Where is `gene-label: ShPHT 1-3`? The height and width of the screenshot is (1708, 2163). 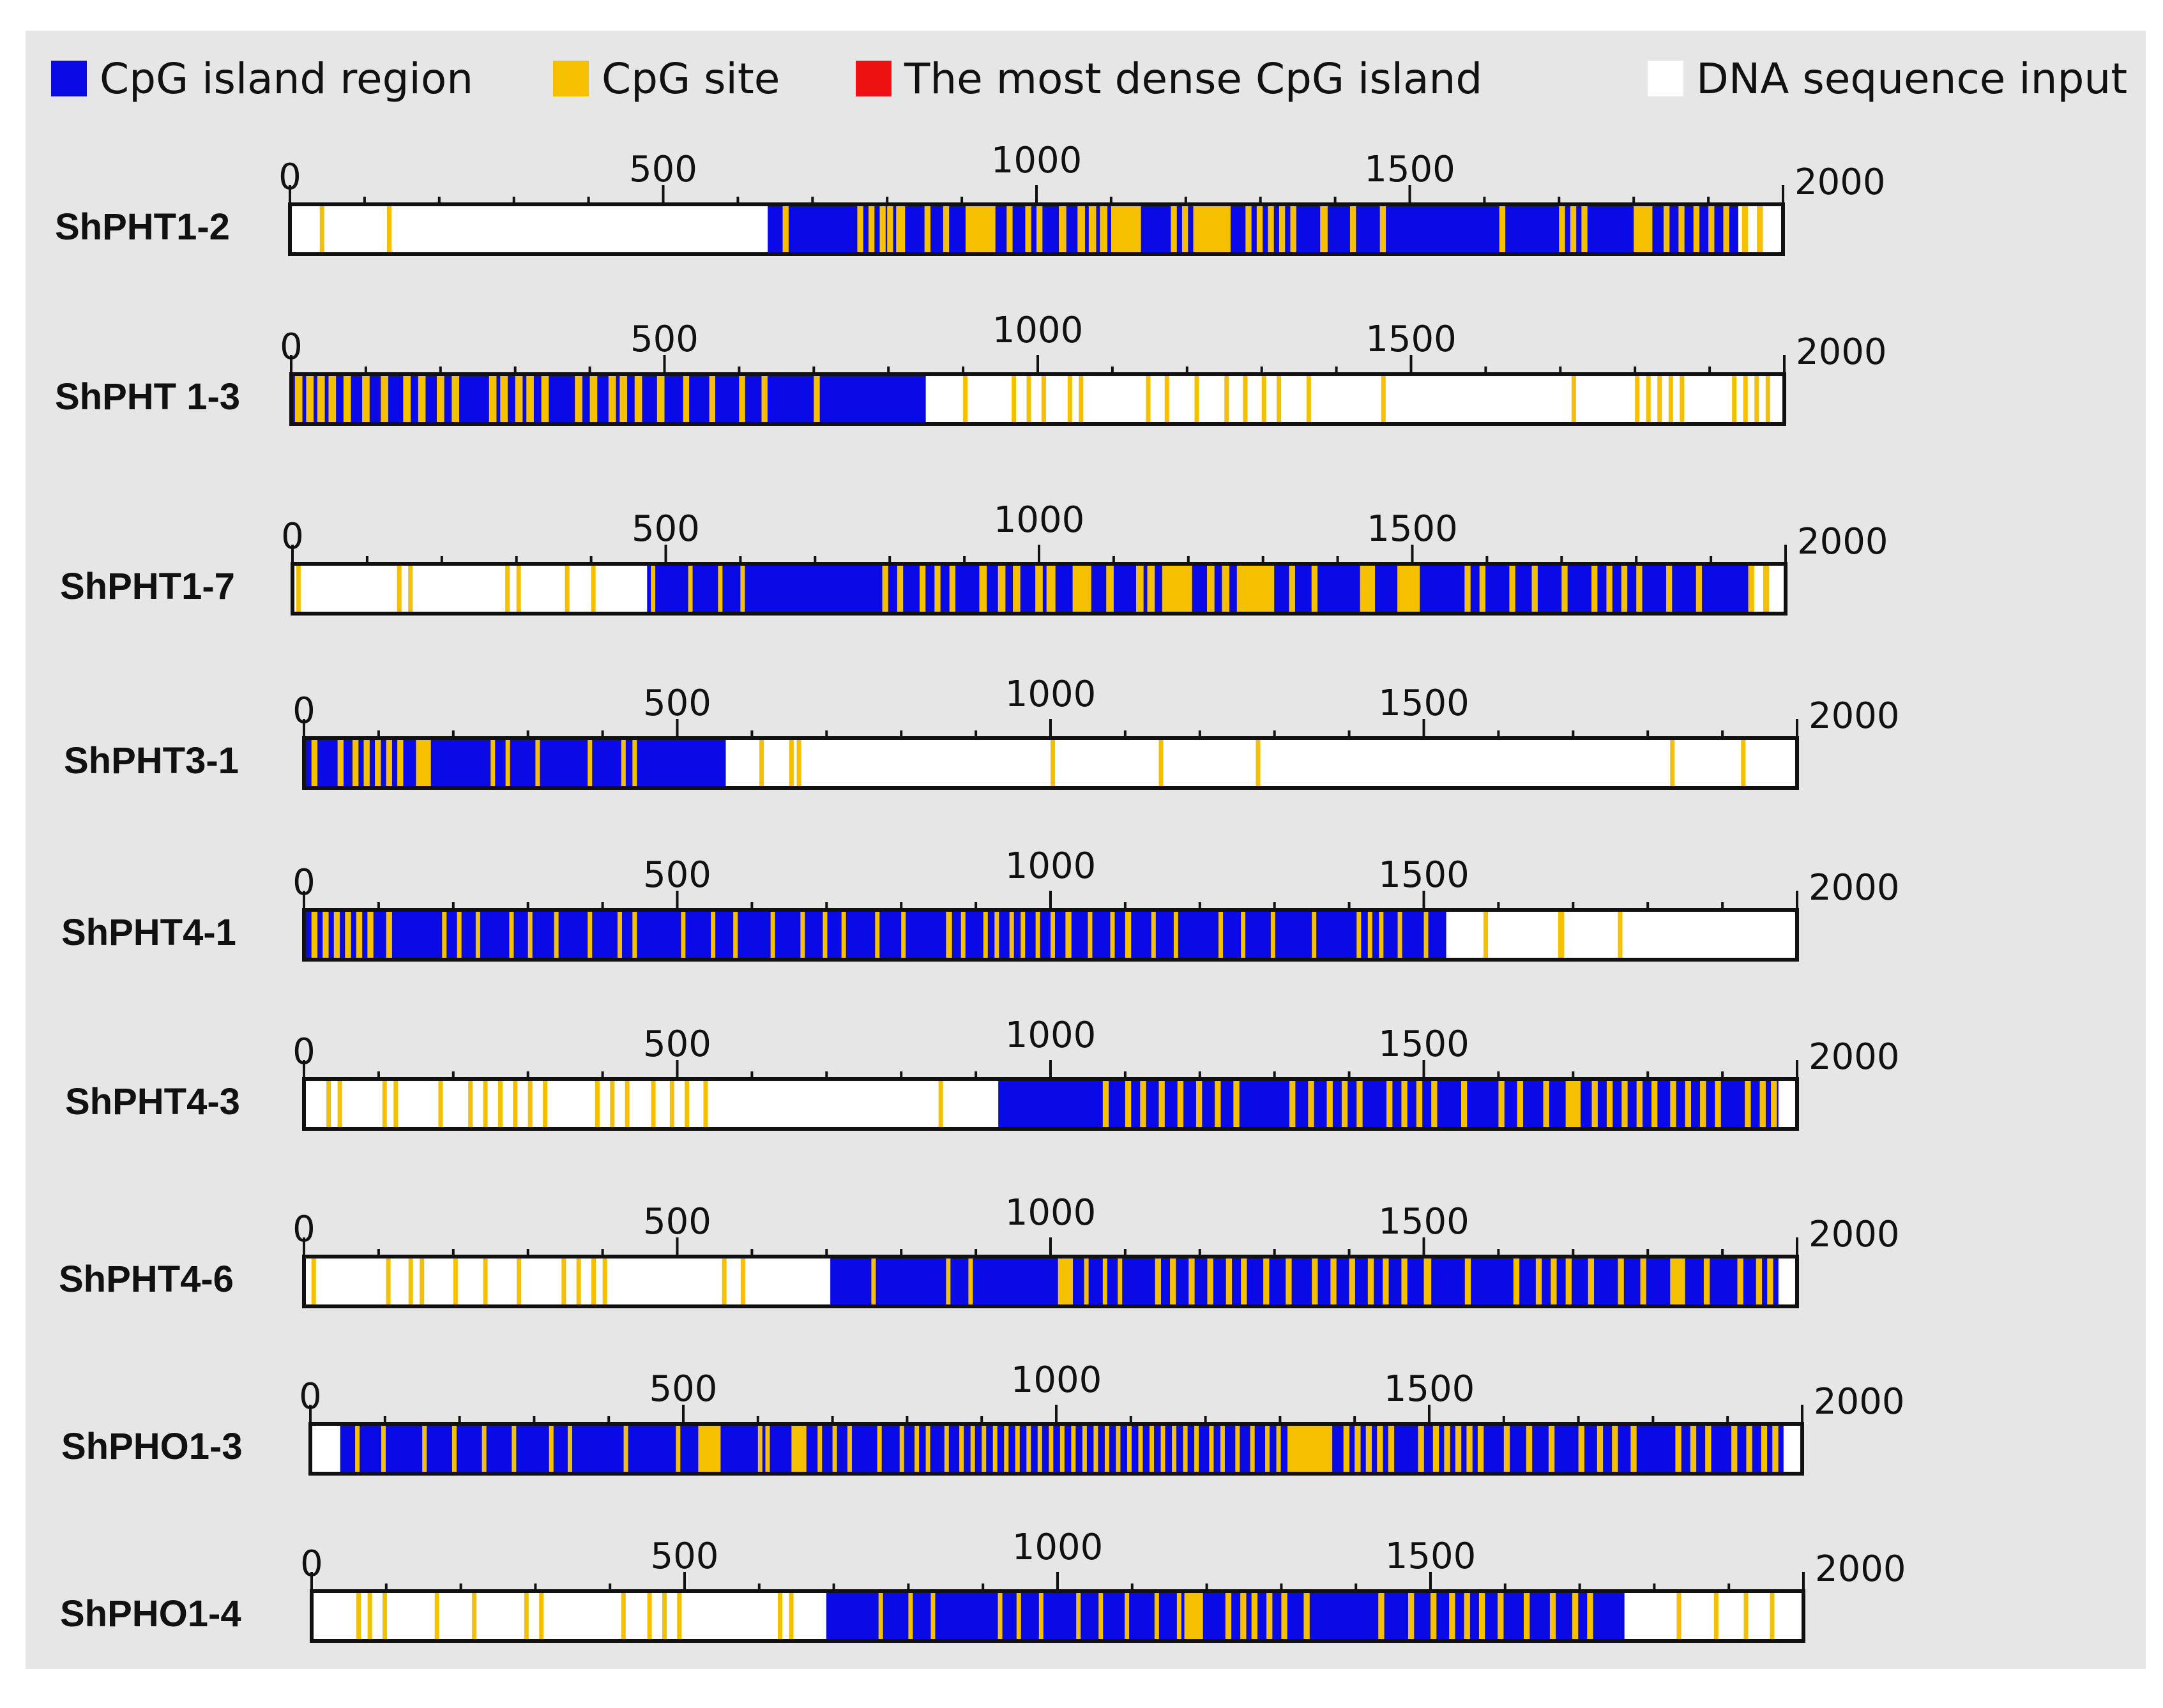 gene-label: ShPHT 1-3 is located at coordinates (148, 397).